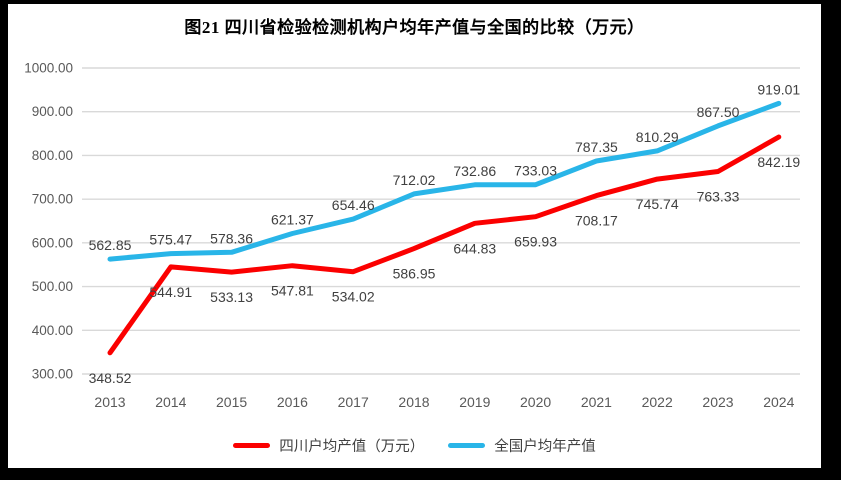  Describe the element at coordinates (778, 89) in the screenshot. I see `data-label: 919.01` at that location.